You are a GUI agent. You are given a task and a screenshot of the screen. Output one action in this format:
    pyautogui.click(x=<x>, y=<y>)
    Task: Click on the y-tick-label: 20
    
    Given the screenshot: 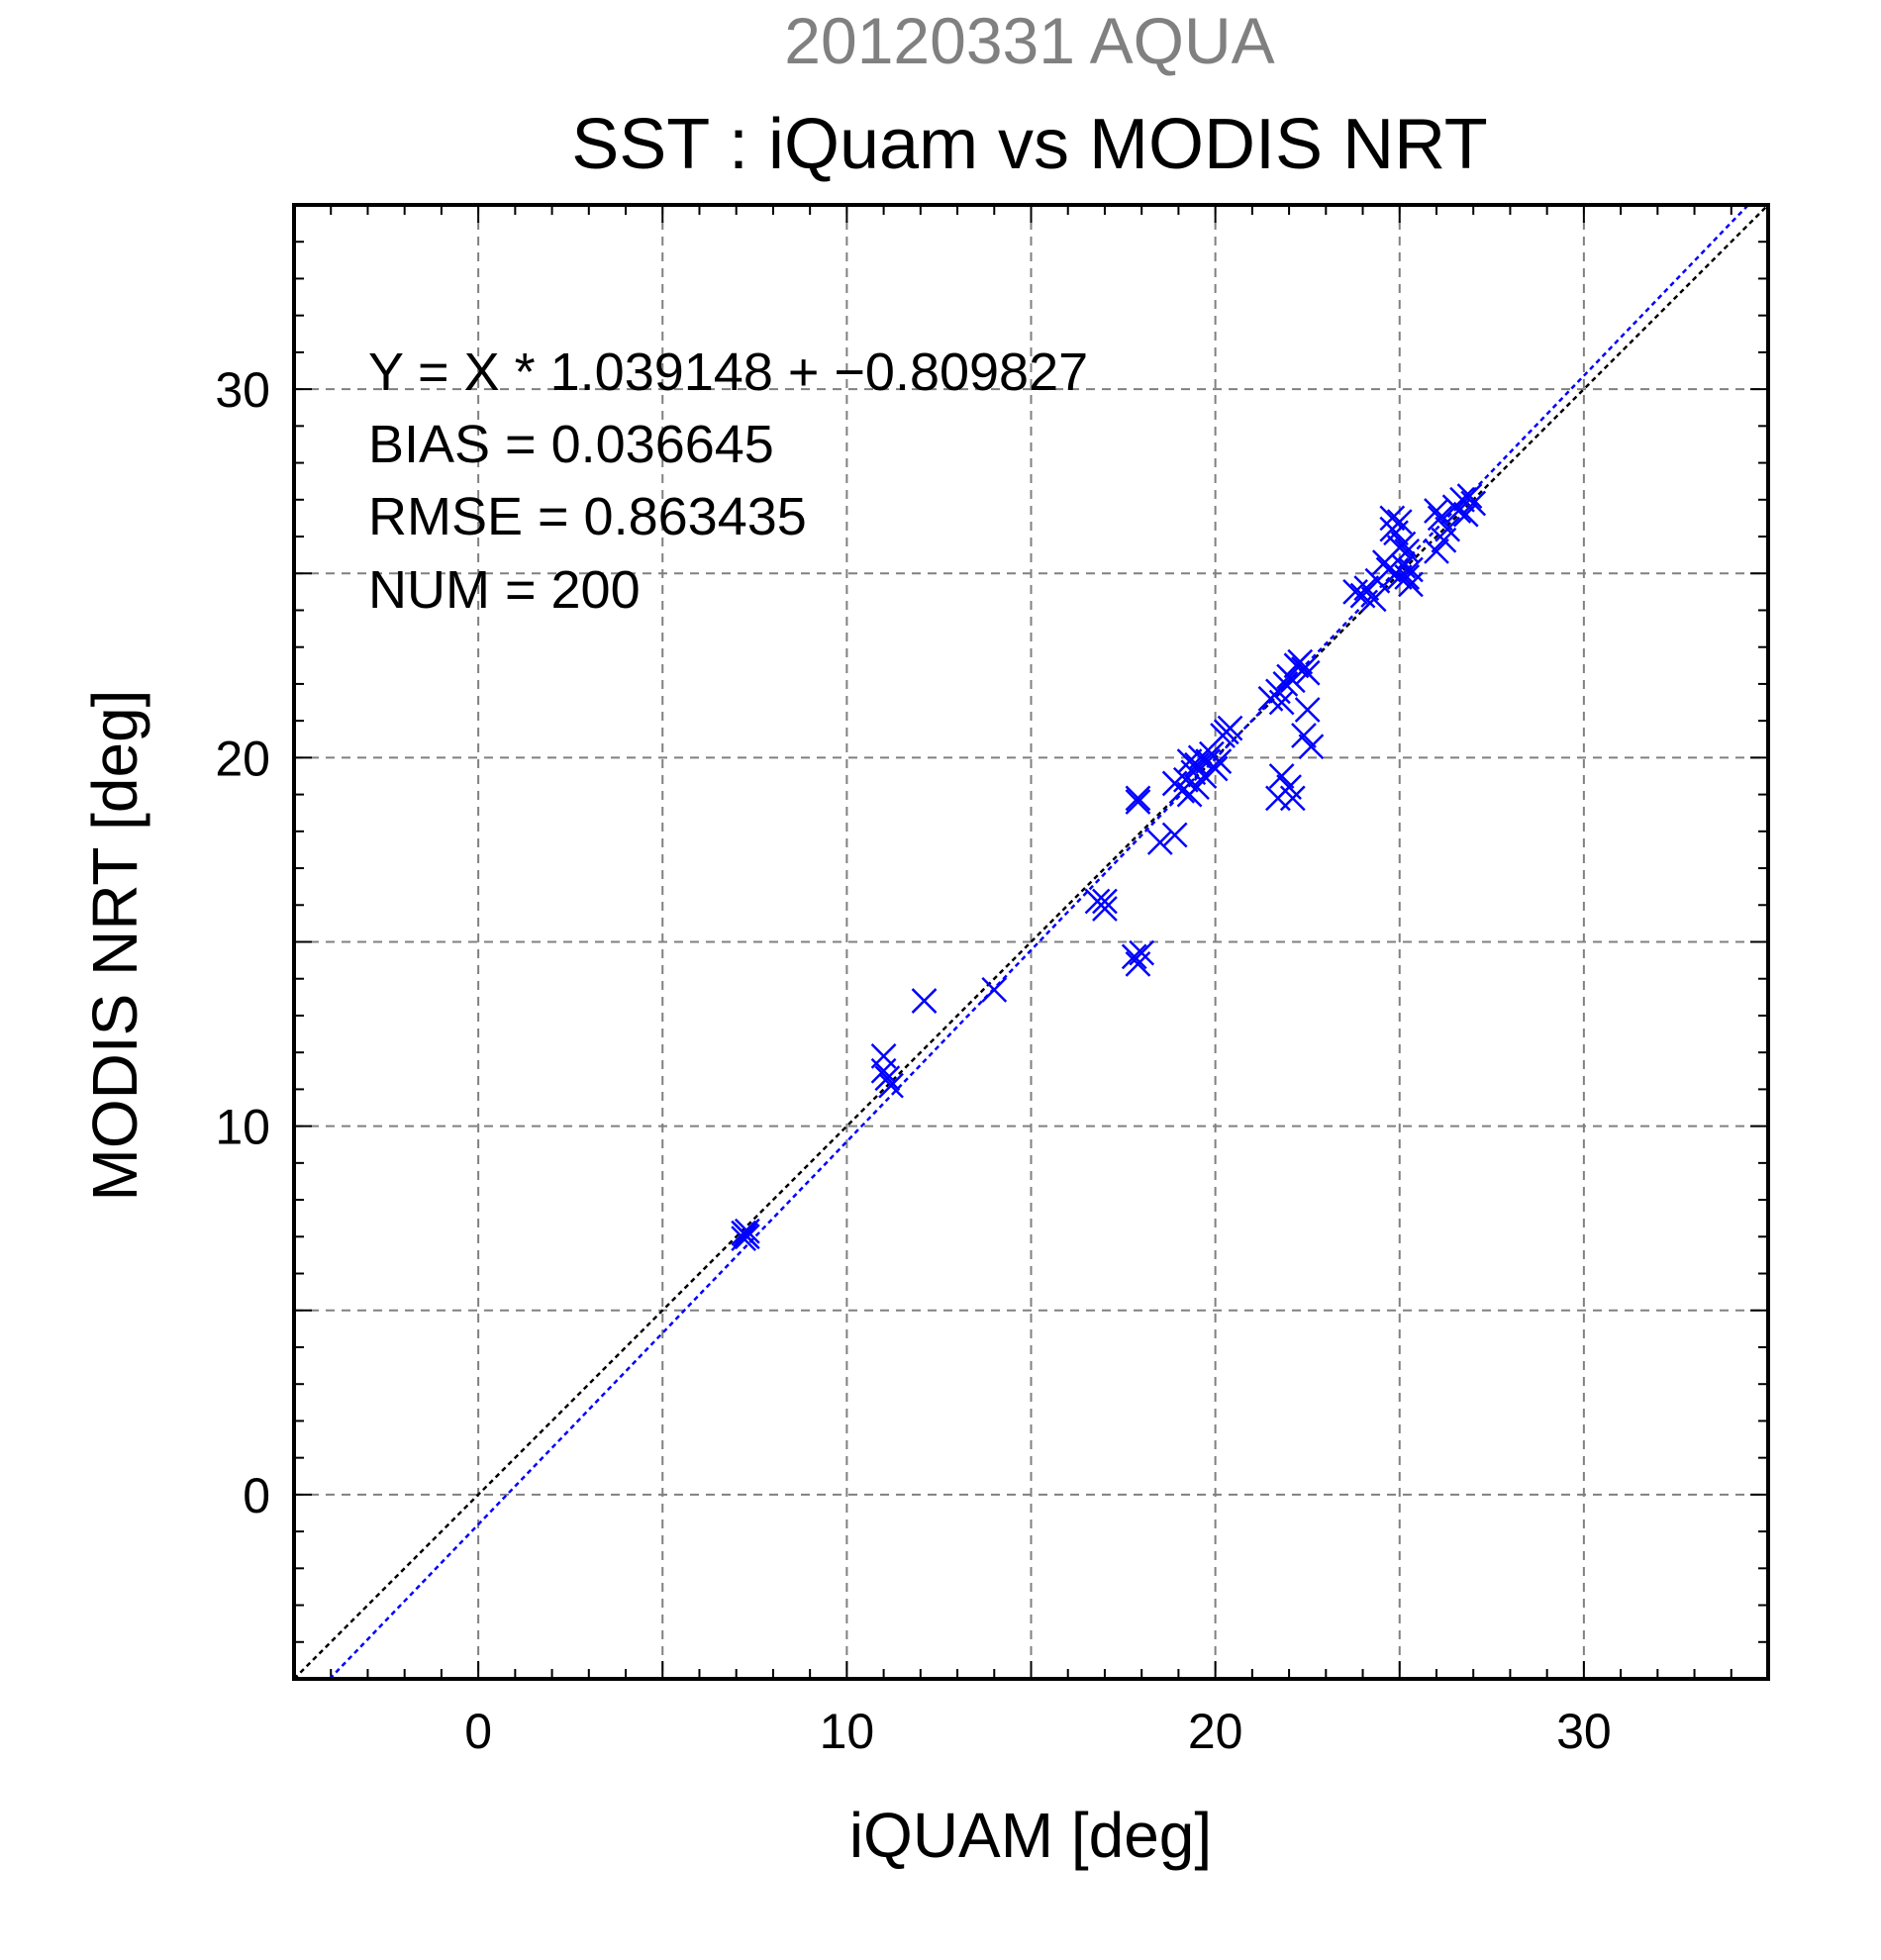 What is the action you would take?
    pyautogui.click(x=243, y=758)
    